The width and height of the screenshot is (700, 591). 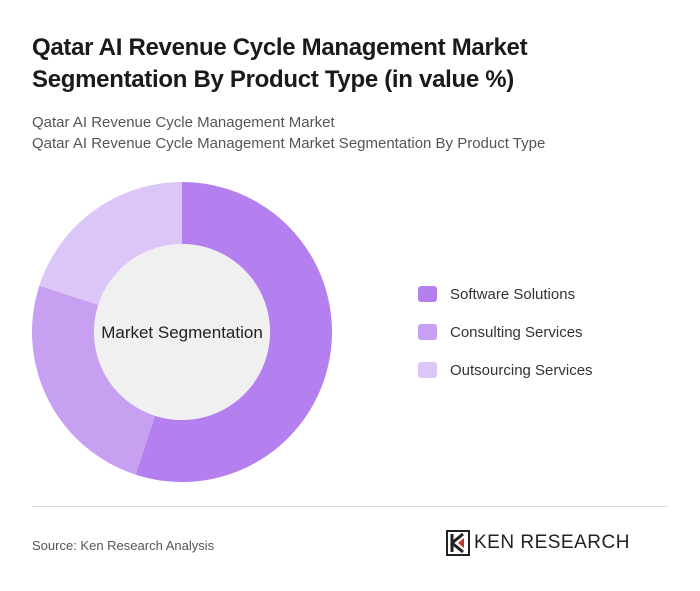 I want to click on center-label: Market Segmentation, so click(x=182, y=332).